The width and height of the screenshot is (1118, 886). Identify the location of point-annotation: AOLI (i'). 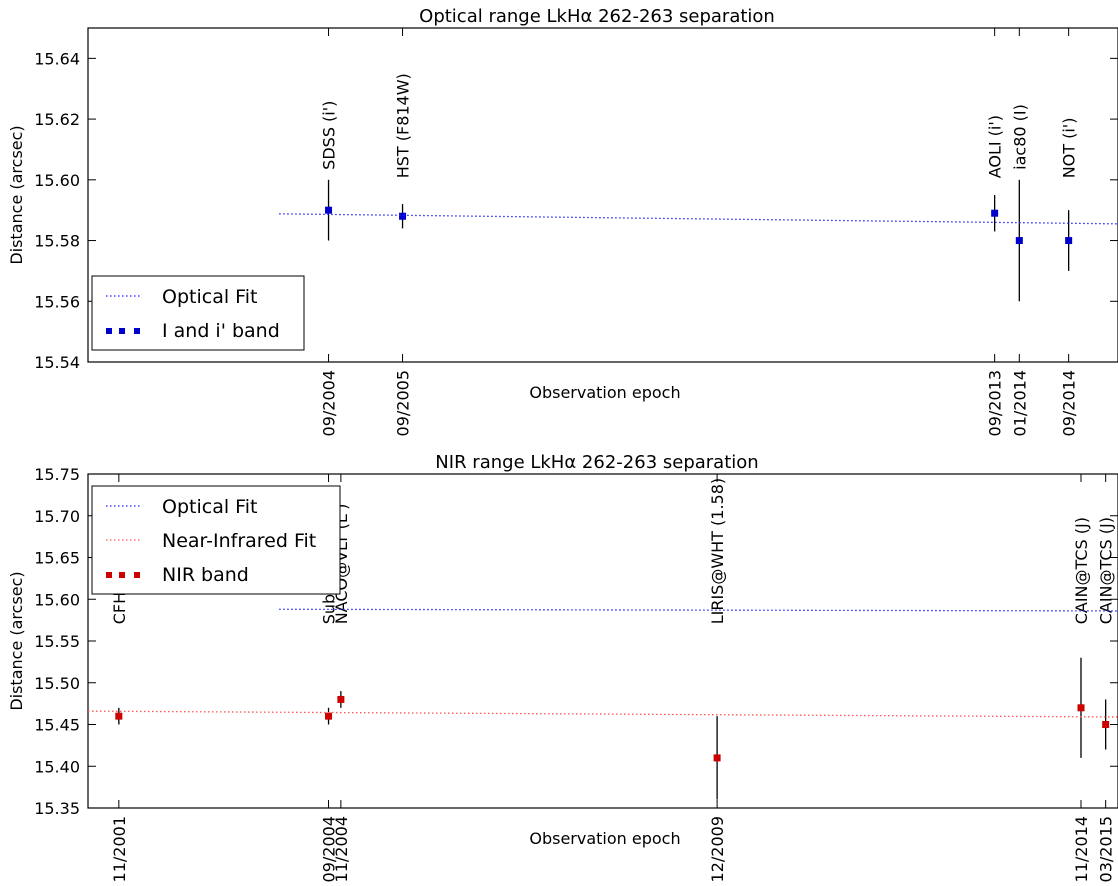
(995, 146).